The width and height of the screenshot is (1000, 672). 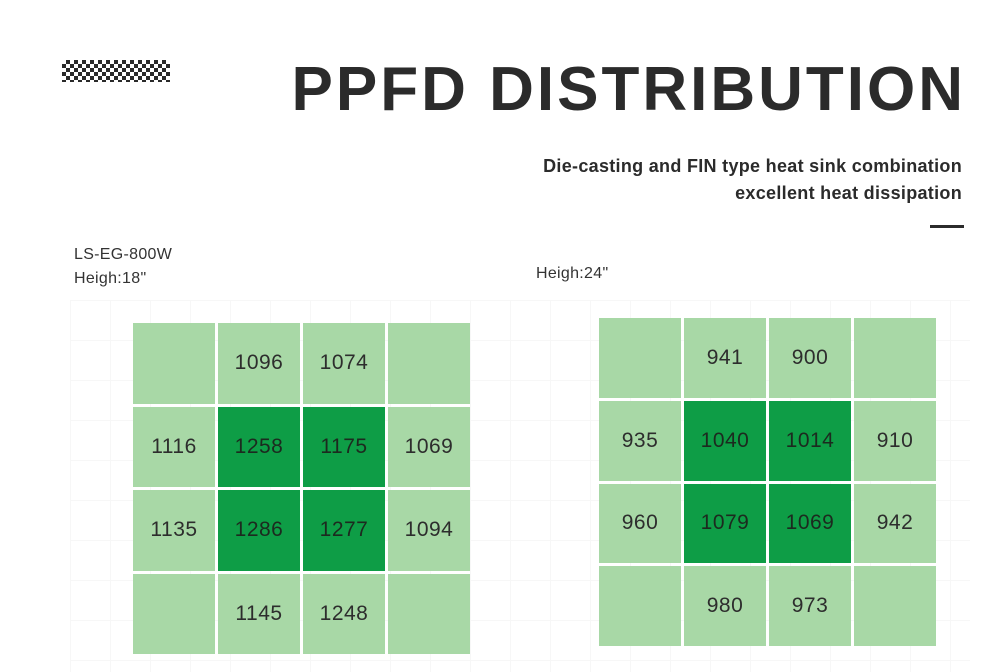 I want to click on ppfd-cell: 1094, so click(x=429, y=530).